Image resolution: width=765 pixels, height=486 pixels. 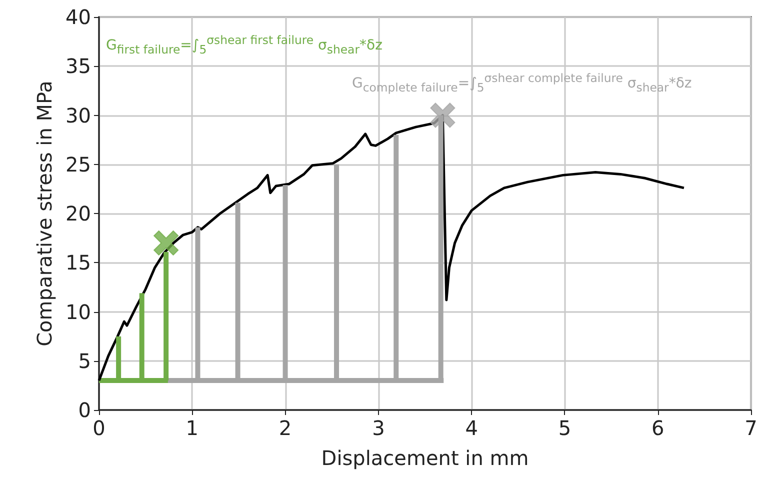 What do you see at coordinates (78, 17) in the screenshot?
I see `y-tick-label: 40` at bounding box center [78, 17].